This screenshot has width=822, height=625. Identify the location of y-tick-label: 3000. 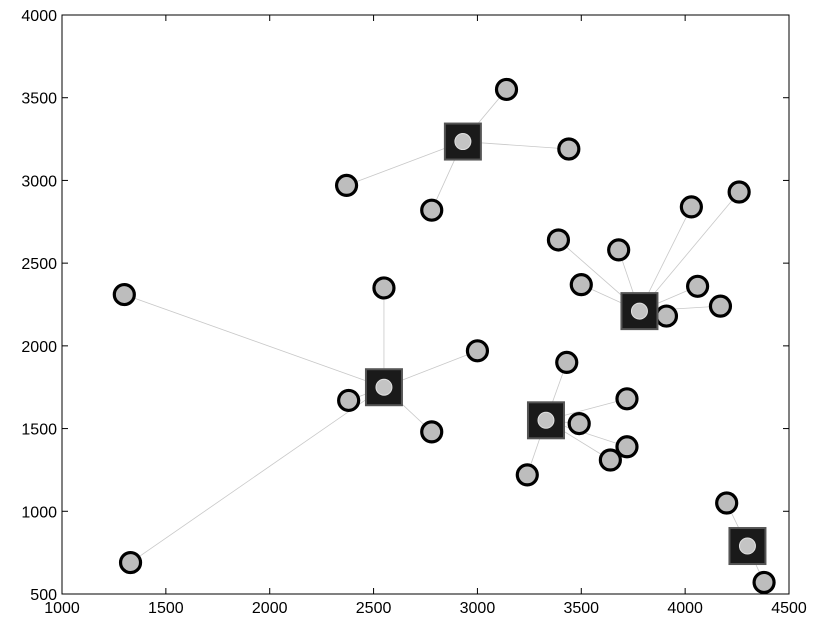
(39, 181).